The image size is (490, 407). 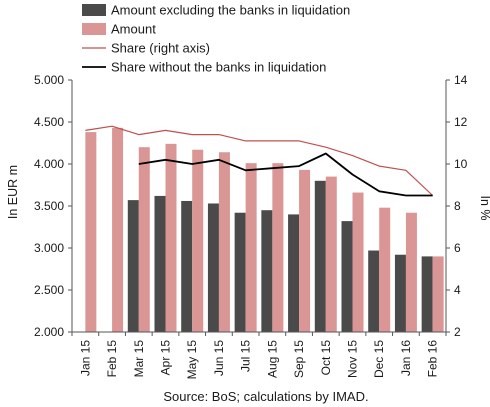 I want to click on y2-axis-title: In %, so click(x=484, y=207).